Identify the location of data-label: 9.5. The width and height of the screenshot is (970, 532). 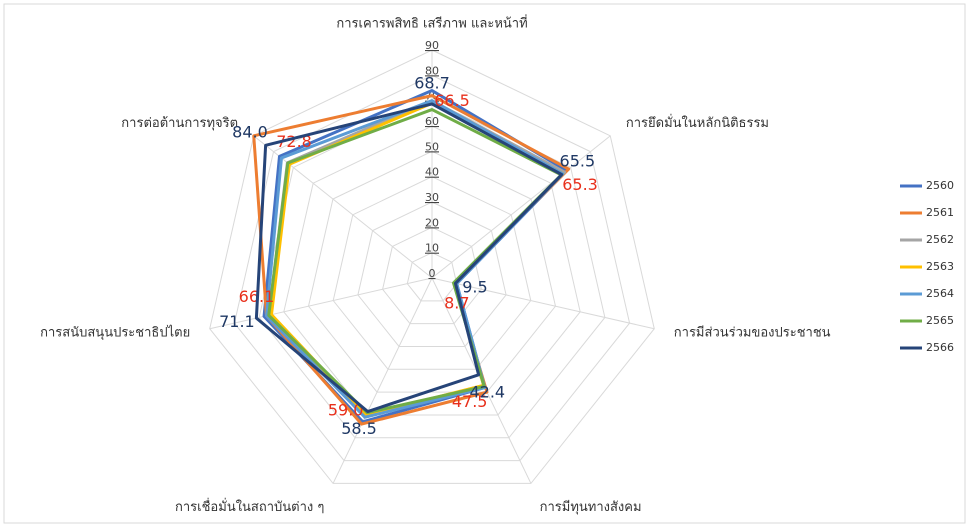
(474, 286).